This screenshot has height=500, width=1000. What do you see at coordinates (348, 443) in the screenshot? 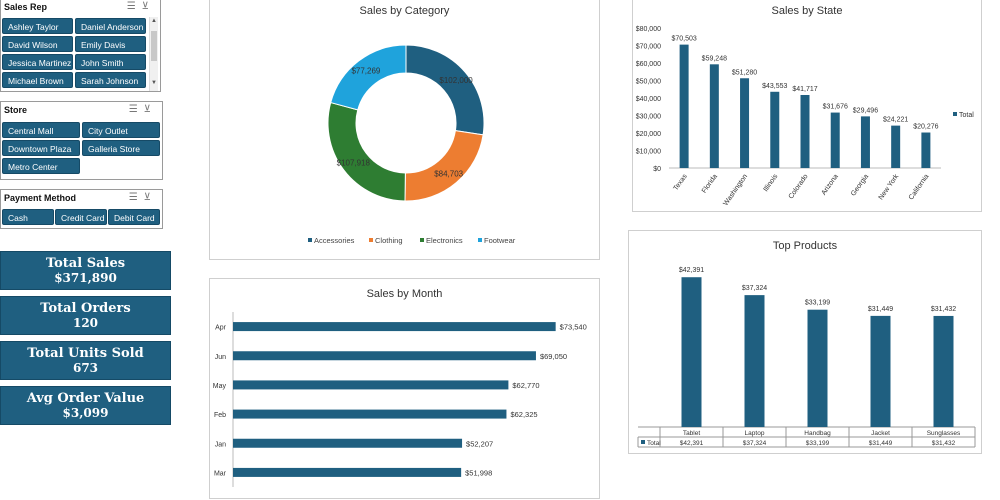
I see `bar-jan` at bounding box center [348, 443].